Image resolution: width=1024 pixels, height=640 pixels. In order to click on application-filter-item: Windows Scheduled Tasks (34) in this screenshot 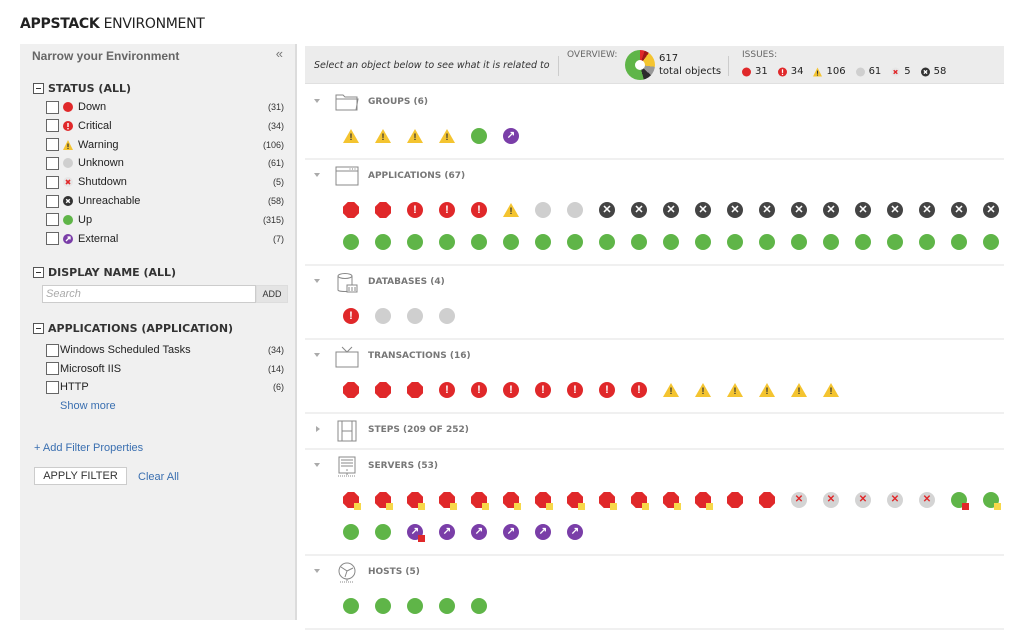, I will do `click(165, 350)`.